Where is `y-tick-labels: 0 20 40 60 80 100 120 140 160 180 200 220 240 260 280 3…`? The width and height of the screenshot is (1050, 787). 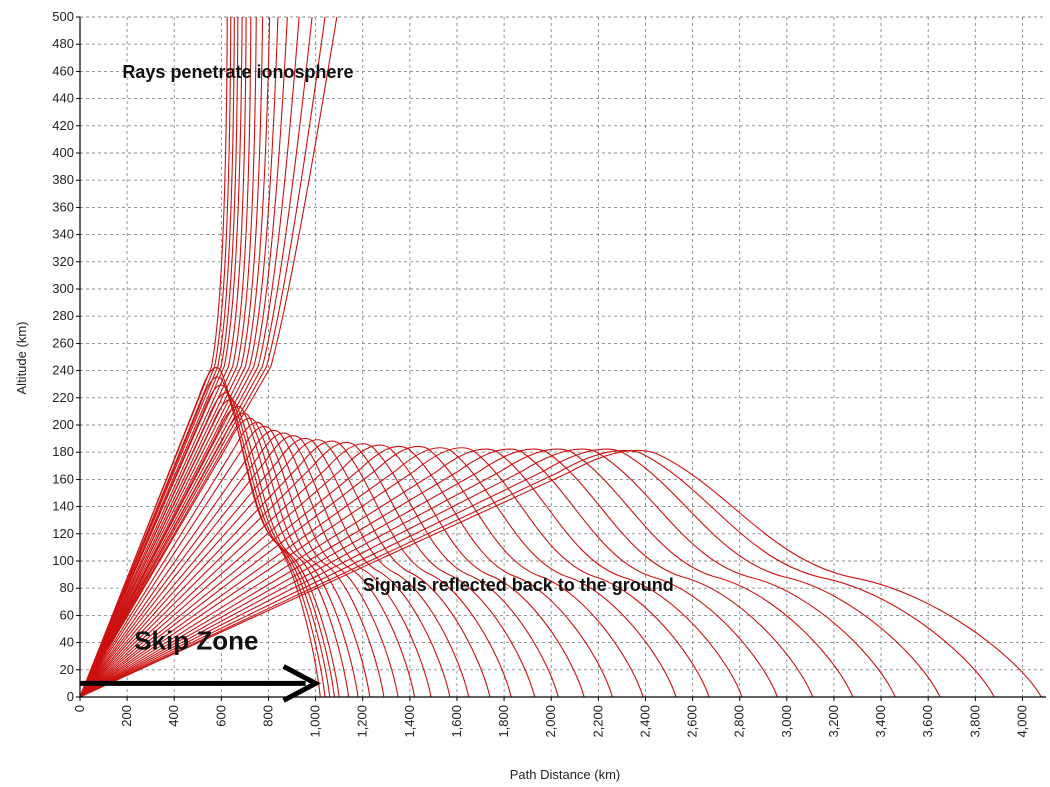 y-tick-labels: 0 20 40 60 80 100 120 140 160 180 200 220 240 260 280 3… is located at coordinates (66, 356).